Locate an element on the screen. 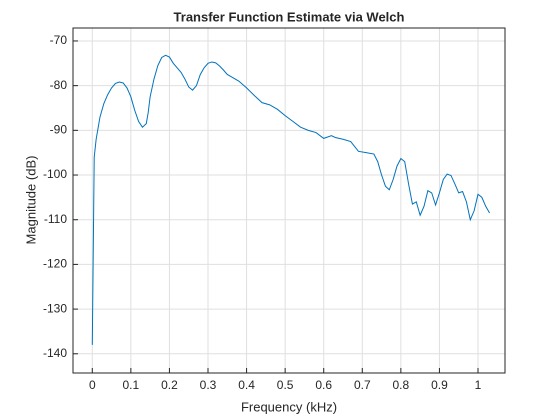 This screenshot has width=560, height=420. y-tick-label: -80 is located at coordinates (59, 85).